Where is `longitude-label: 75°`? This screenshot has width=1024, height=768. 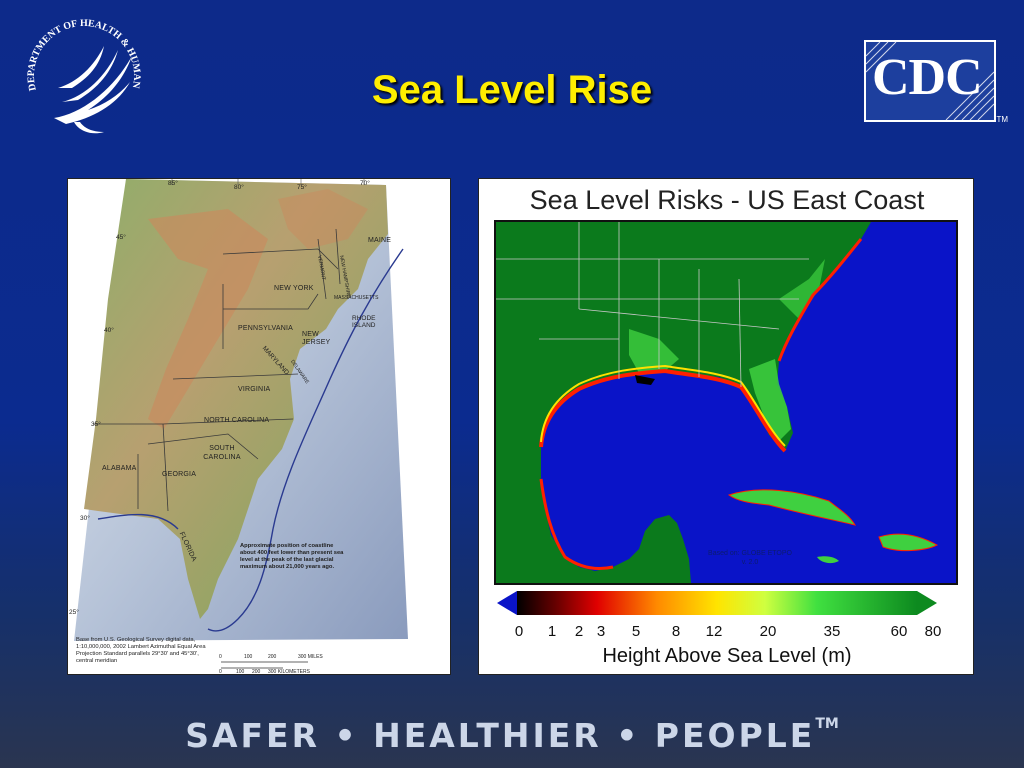 longitude-label: 75° is located at coordinates (302, 187).